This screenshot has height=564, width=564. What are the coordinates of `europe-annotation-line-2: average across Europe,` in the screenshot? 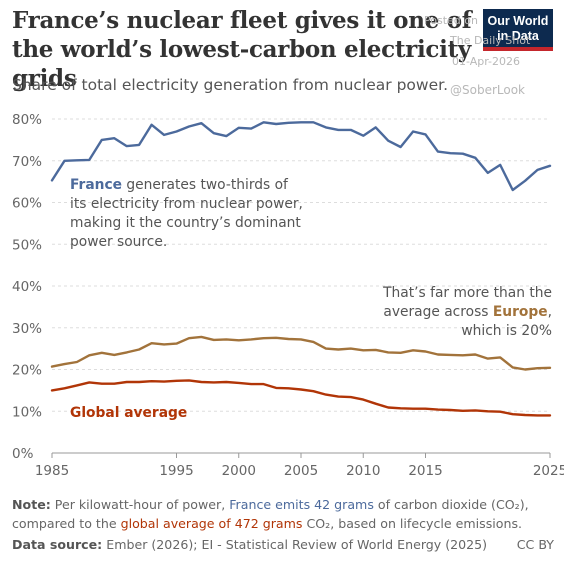 It's located at (467, 312).